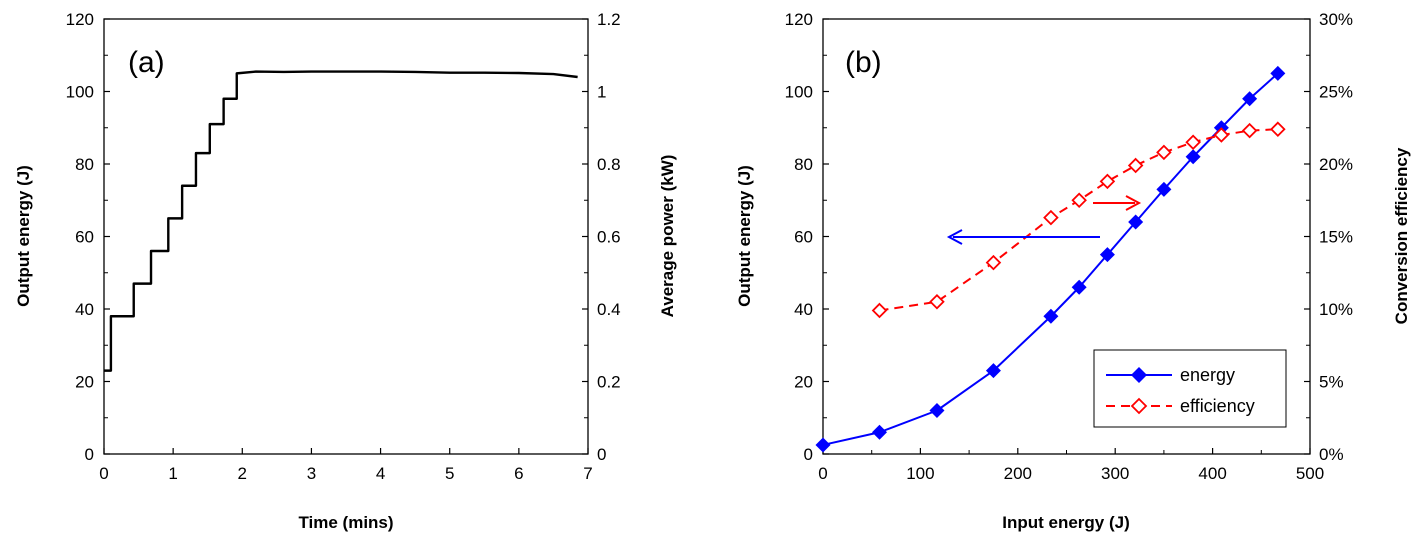 The width and height of the screenshot is (1419, 546). I want to click on legend-label-efficiency: efficiency, so click(1217, 406).